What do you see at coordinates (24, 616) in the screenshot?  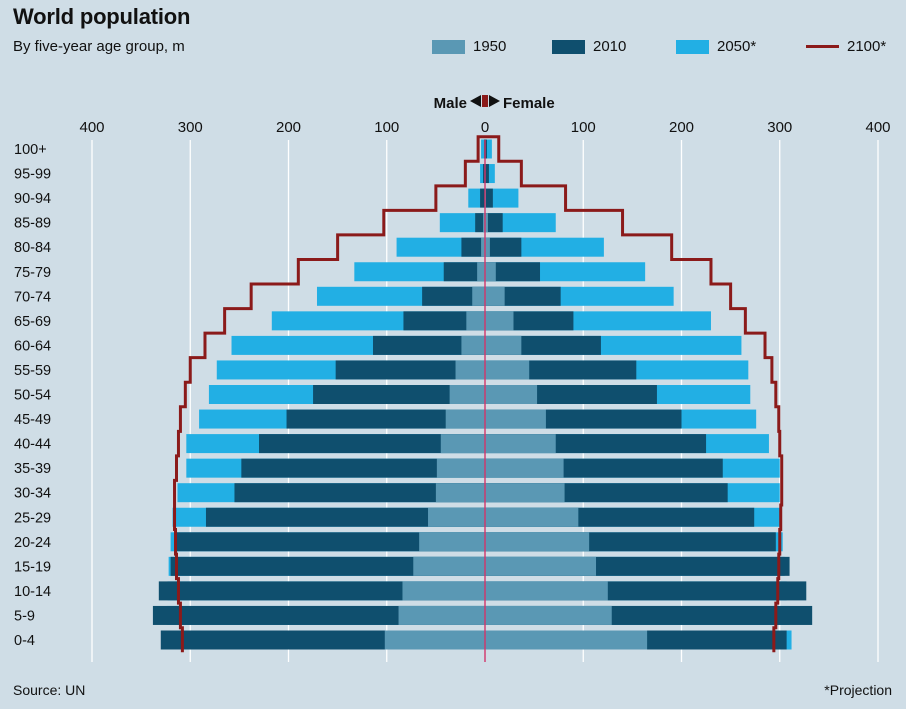 I see `y-tick-label: 5-9` at bounding box center [24, 616].